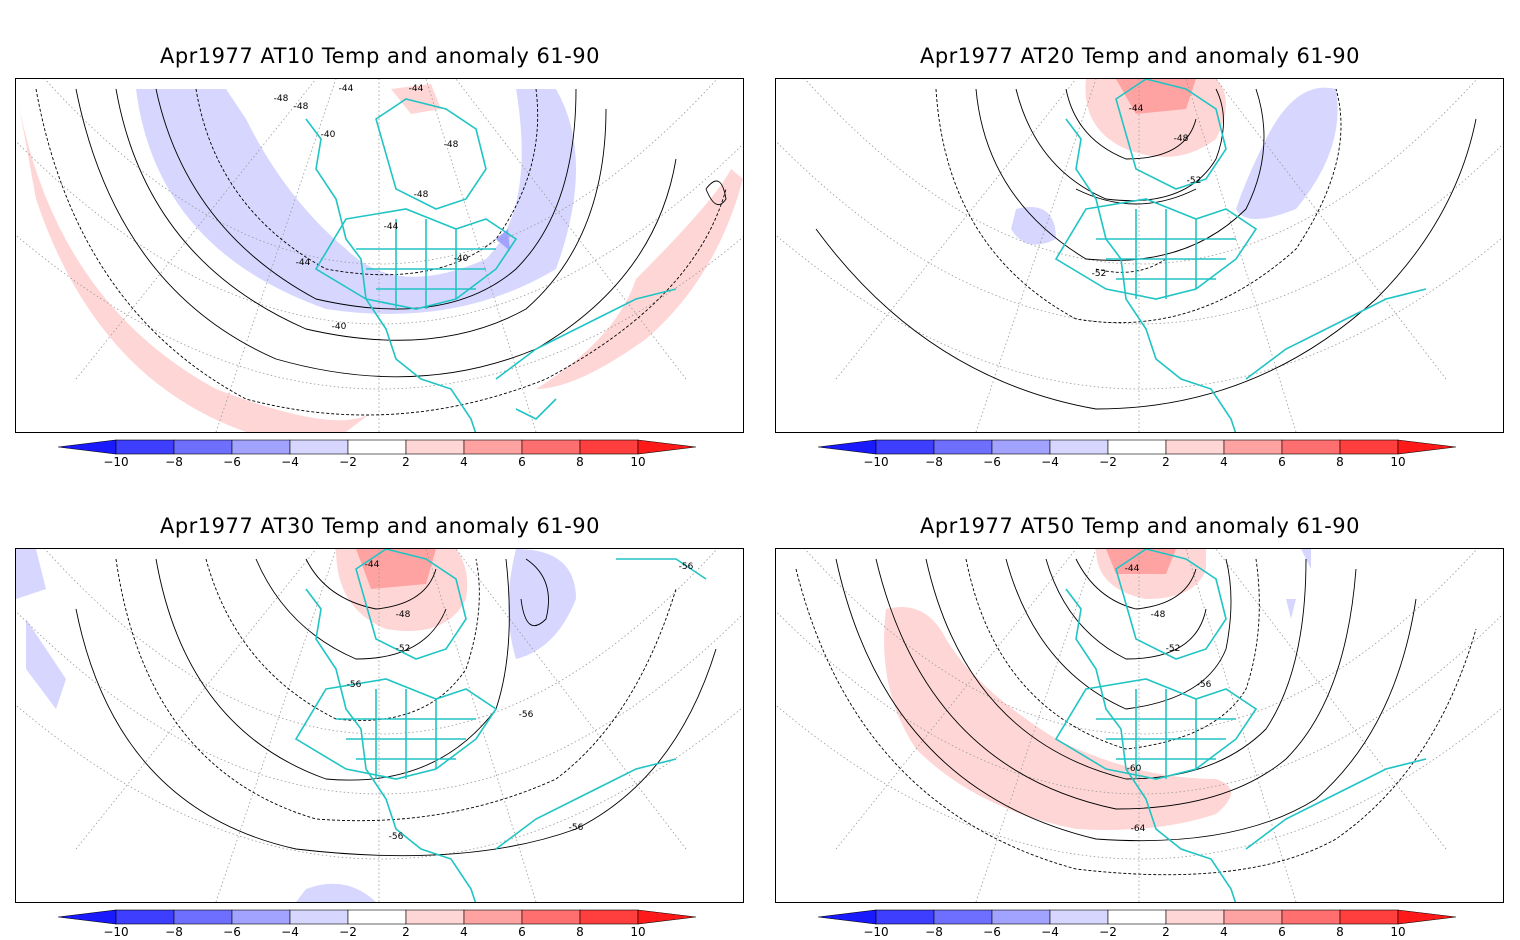 This screenshot has width=1520, height=940. I want to click on colorbar-at20: −10 −8 −6 −4 −2 2 4 6 8 10, so click(1137, 454).